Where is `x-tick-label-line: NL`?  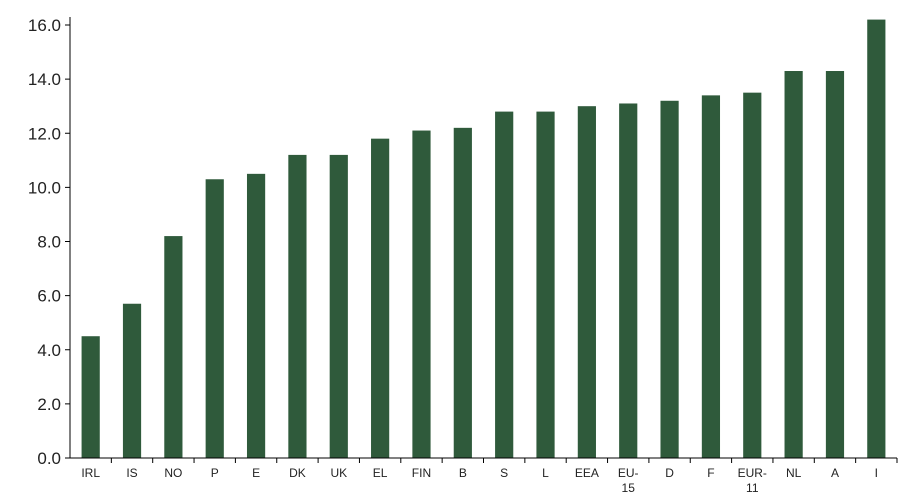 x-tick-label-line: NL is located at coordinates (794, 473).